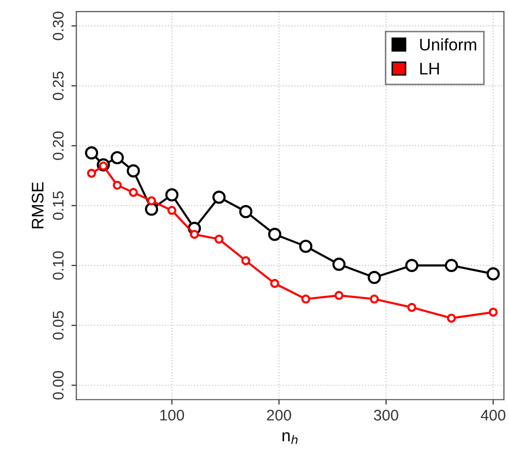  I want to click on y-tick-label: 0.25, so click(58, 86).